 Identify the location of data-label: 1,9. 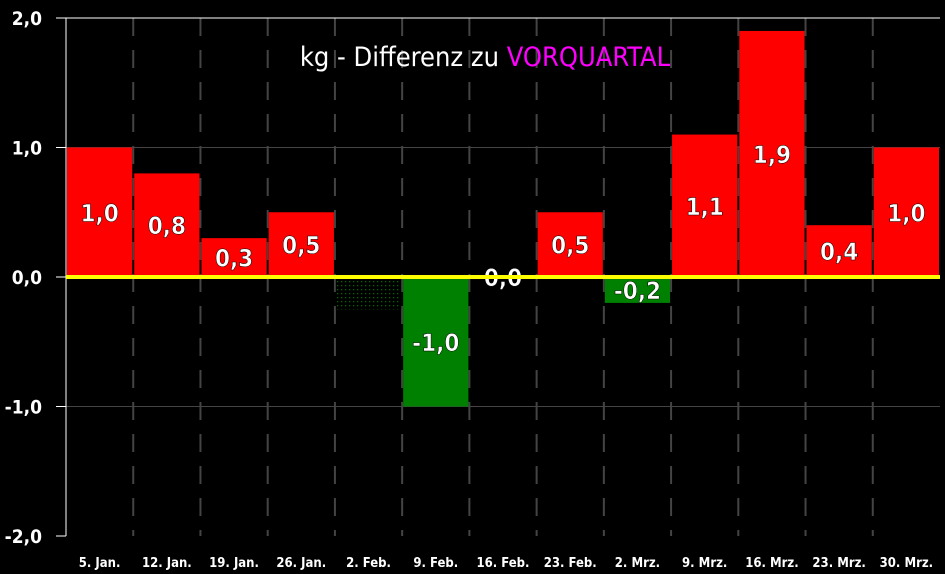
(772, 155).